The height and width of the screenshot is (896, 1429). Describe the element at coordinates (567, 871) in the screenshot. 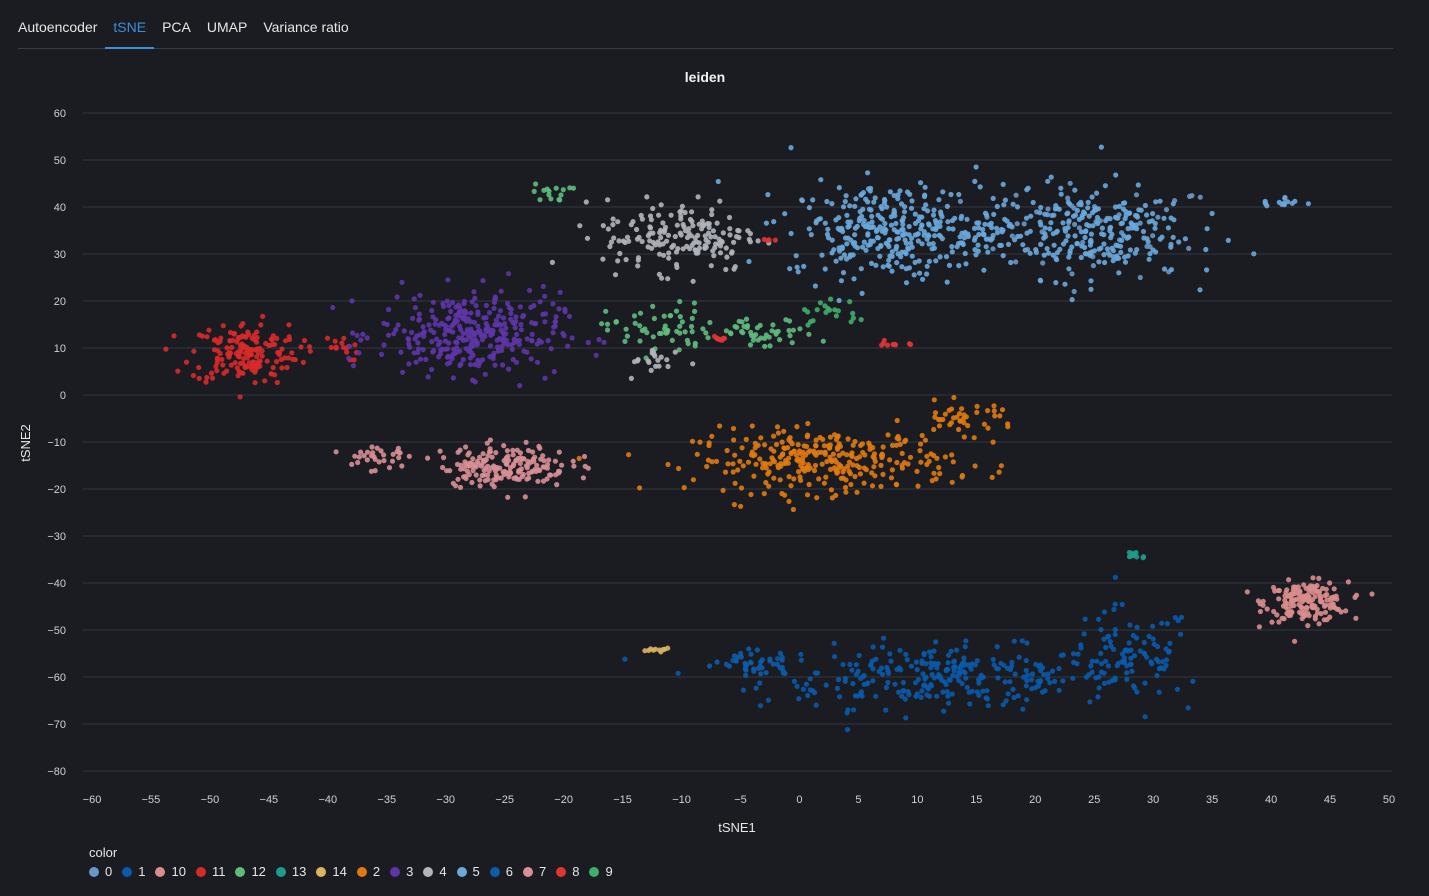

I see `legend-item-8: 8` at that location.